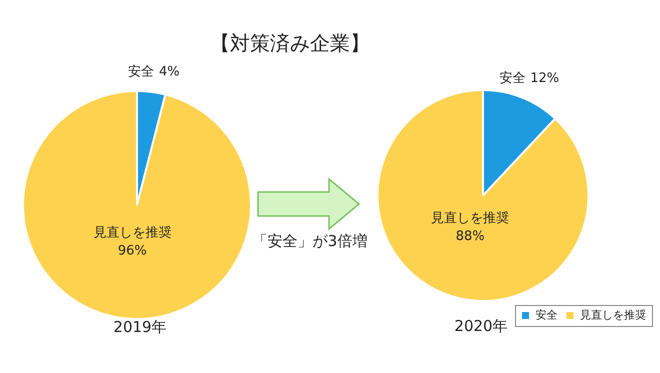 The image size is (660, 373). I want to click on data-label: 12%, so click(545, 78).